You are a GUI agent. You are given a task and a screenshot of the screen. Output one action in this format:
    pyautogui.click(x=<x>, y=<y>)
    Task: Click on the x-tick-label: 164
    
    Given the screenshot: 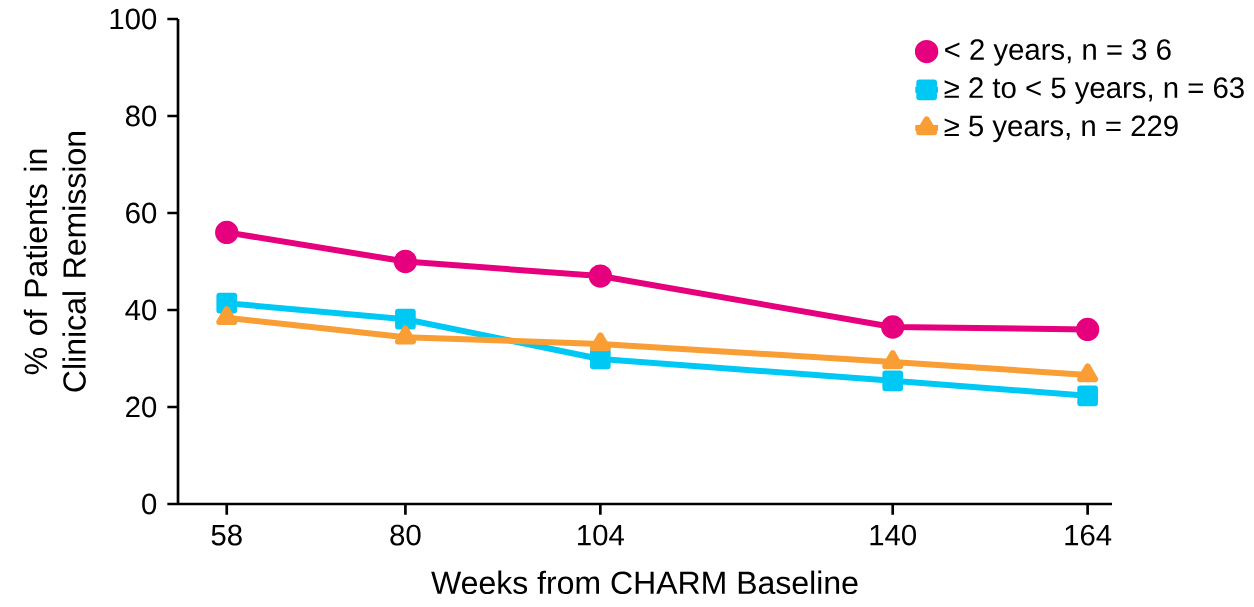 What is the action you would take?
    pyautogui.click(x=1088, y=535)
    